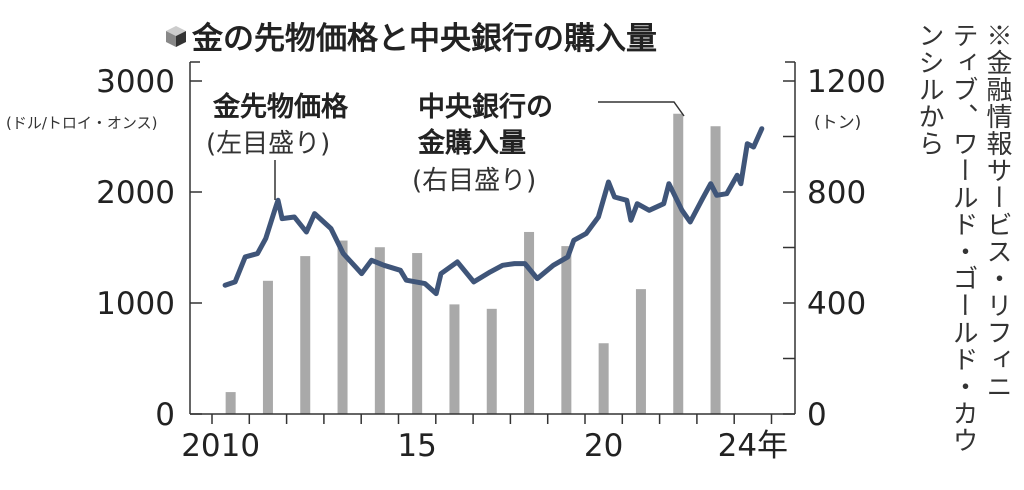 The image size is (1024, 490). Describe the element at coordinates (529, 322) in the screenshot. I see `bar-2018` at that location.